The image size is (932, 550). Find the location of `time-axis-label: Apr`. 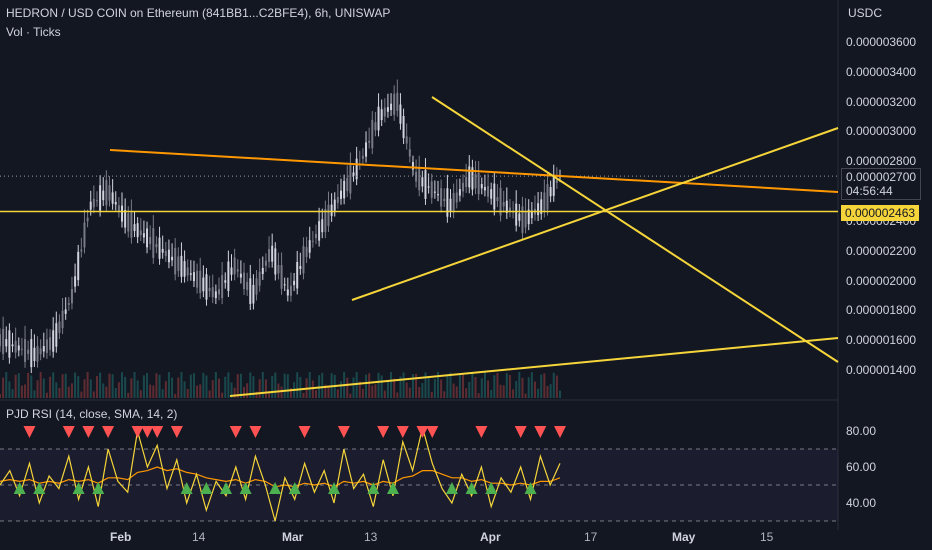

time-axis-label: Apr is located at coordinates (490, 537).